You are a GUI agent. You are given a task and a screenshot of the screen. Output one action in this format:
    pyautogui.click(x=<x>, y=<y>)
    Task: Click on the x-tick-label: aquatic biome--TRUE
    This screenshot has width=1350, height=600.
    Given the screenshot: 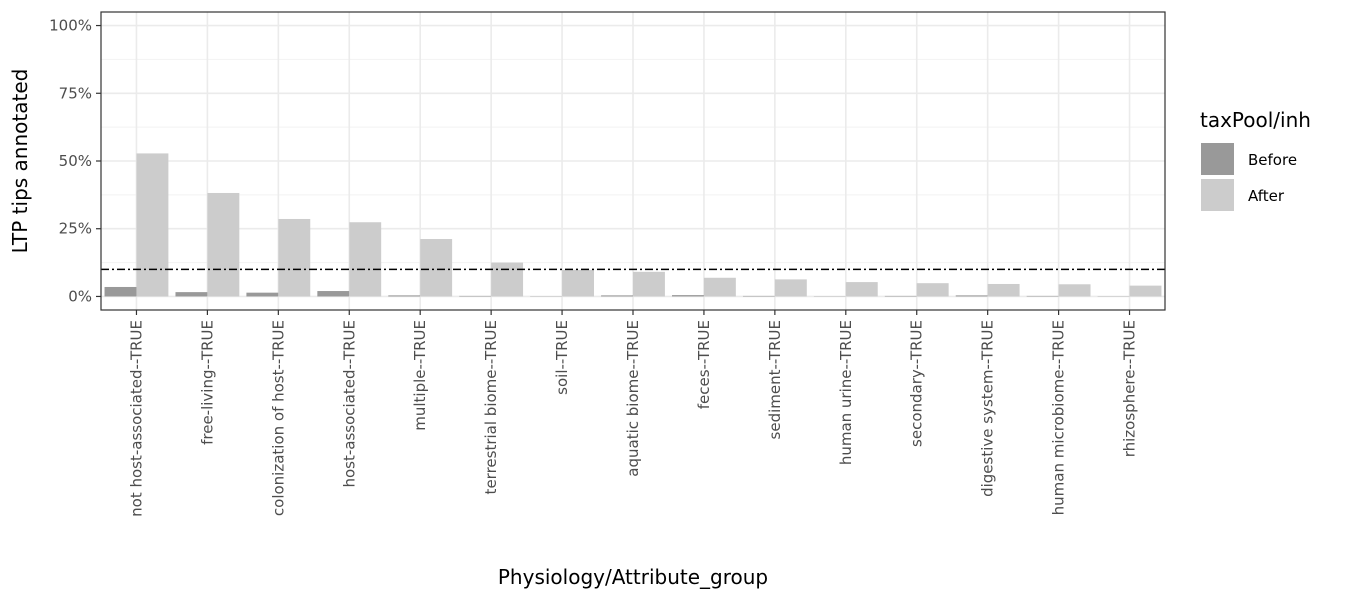 What is the action you would take?
    pyautogui.click(x=633, y=398)
    